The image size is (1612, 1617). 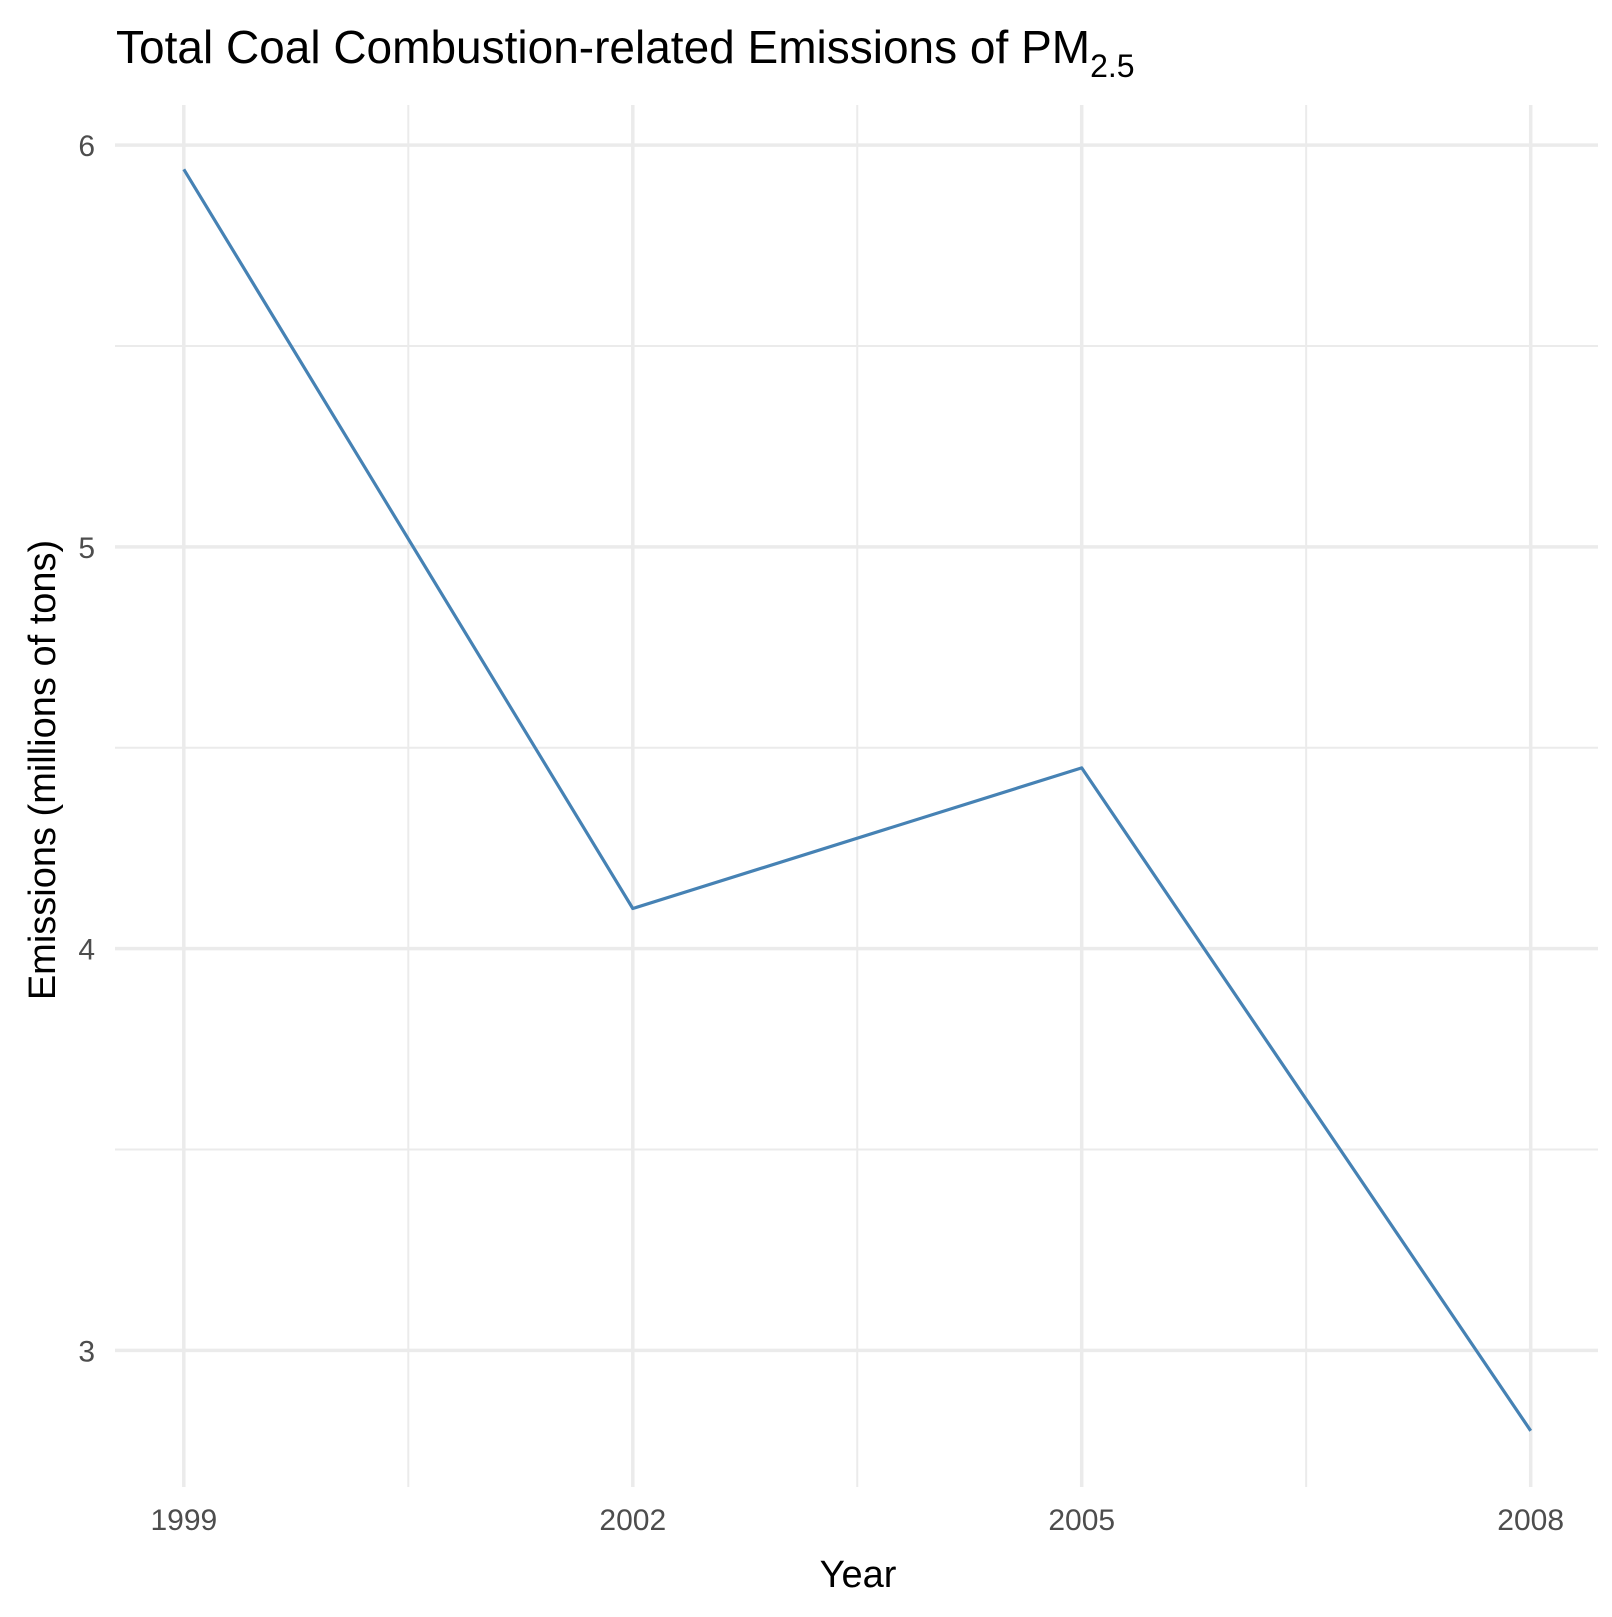 What do you see at coordinates (1530, 1520) in the screenshot?
I see `x-tick-label: 2008` at bounding box center [1530, 1520].